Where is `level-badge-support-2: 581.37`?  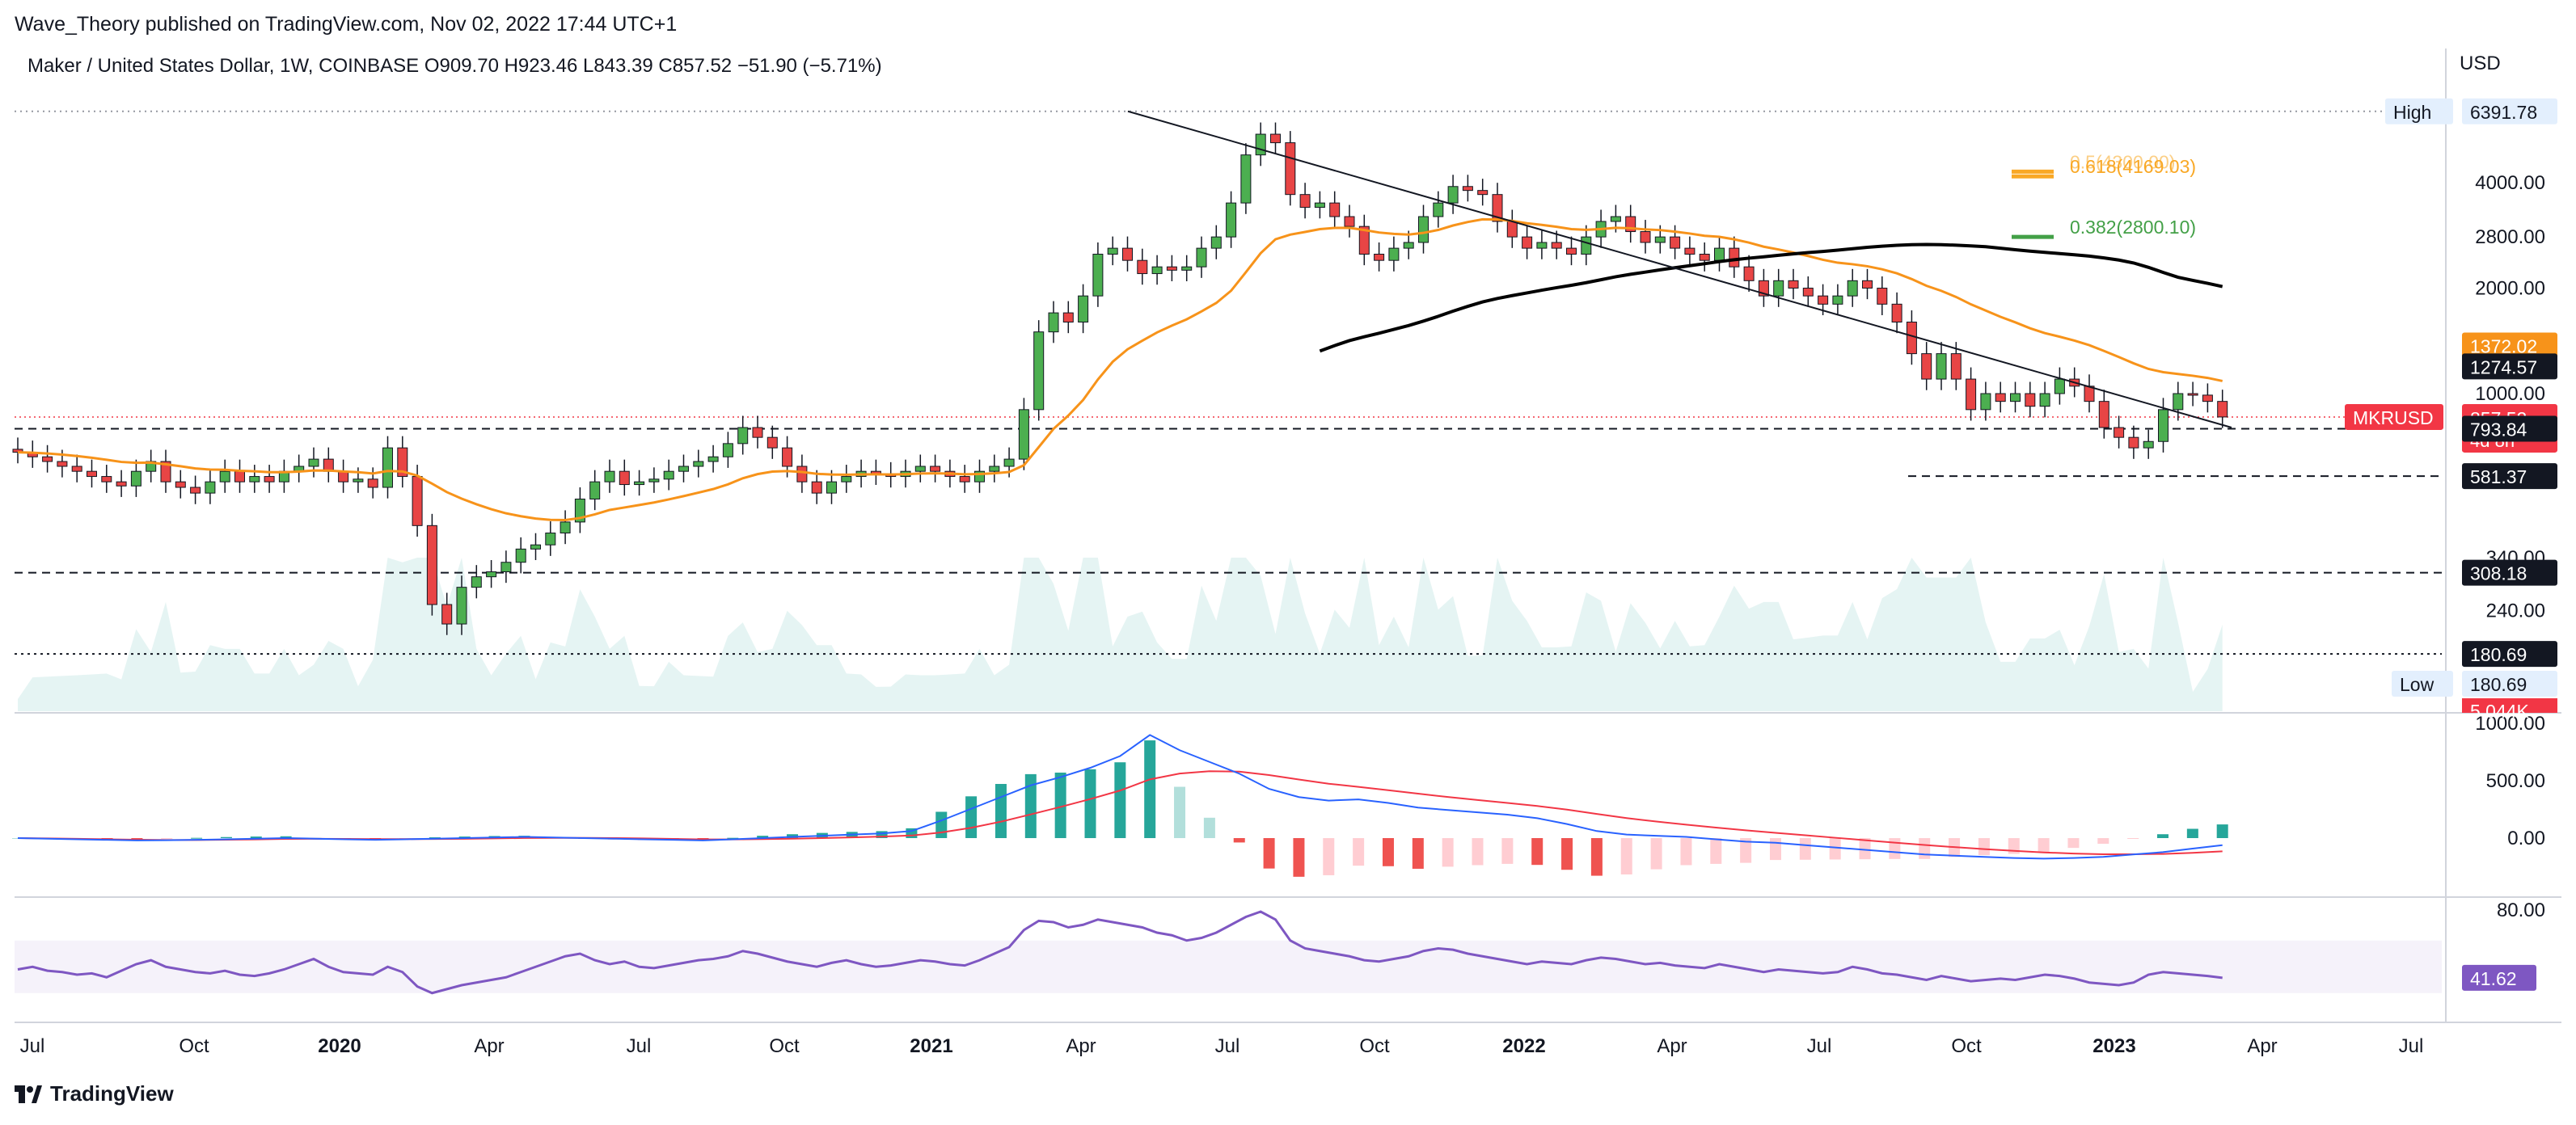 level-badge-support-2: 581.37 is located at coordinates (2498, 476).